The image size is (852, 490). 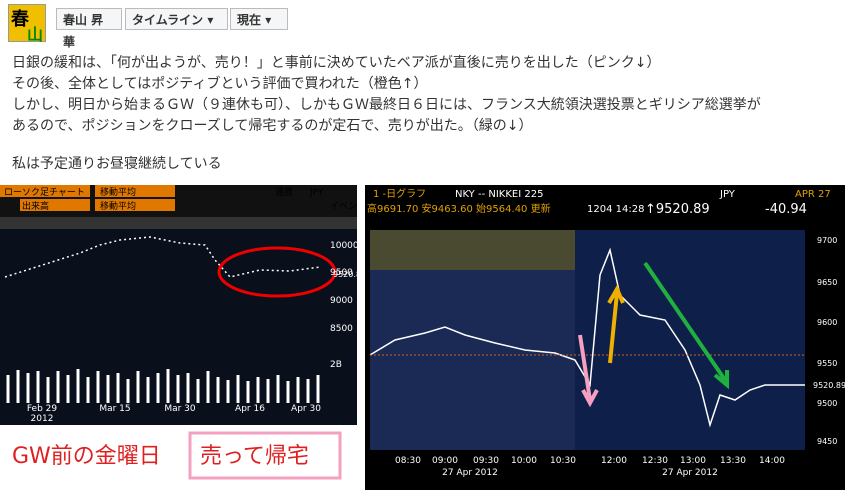 I want to click on avatar: 春 山, so click(x=27, y=24).